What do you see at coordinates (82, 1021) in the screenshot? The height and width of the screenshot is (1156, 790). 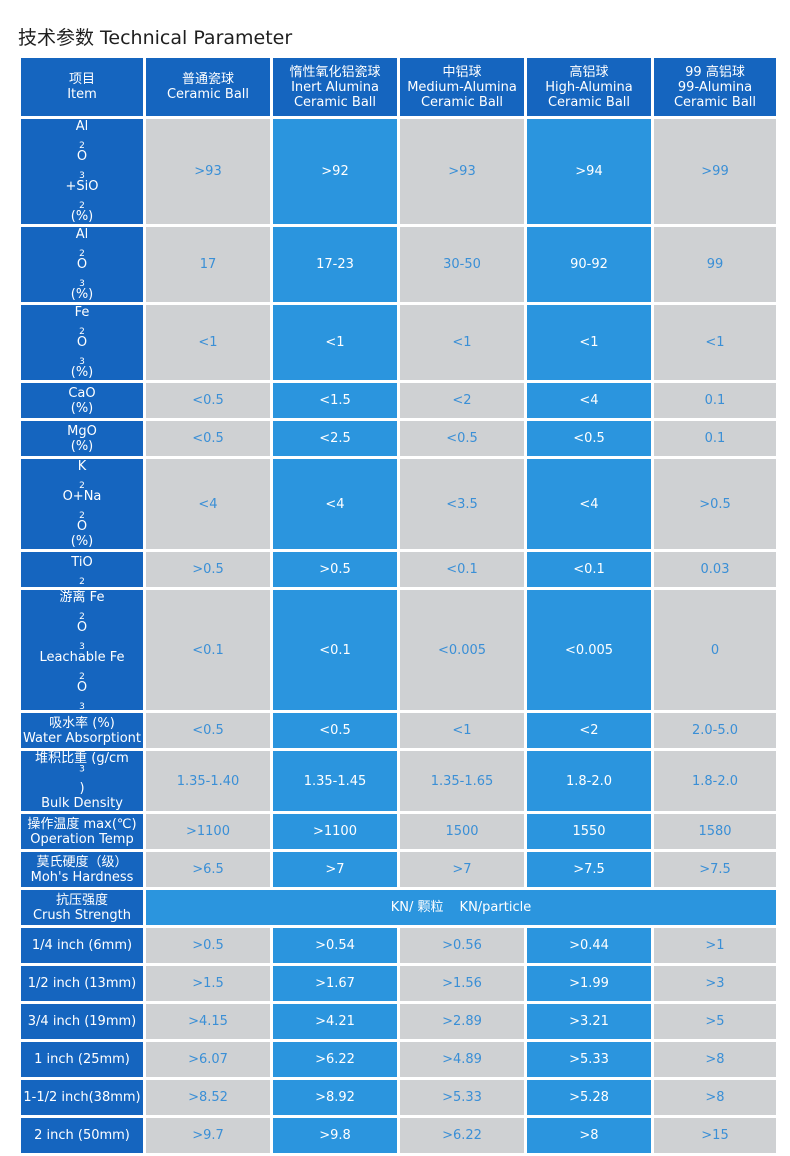 I see `row-label-size-19mm: 3/4 inch (19mm)` at bounding box center [82, 1021].